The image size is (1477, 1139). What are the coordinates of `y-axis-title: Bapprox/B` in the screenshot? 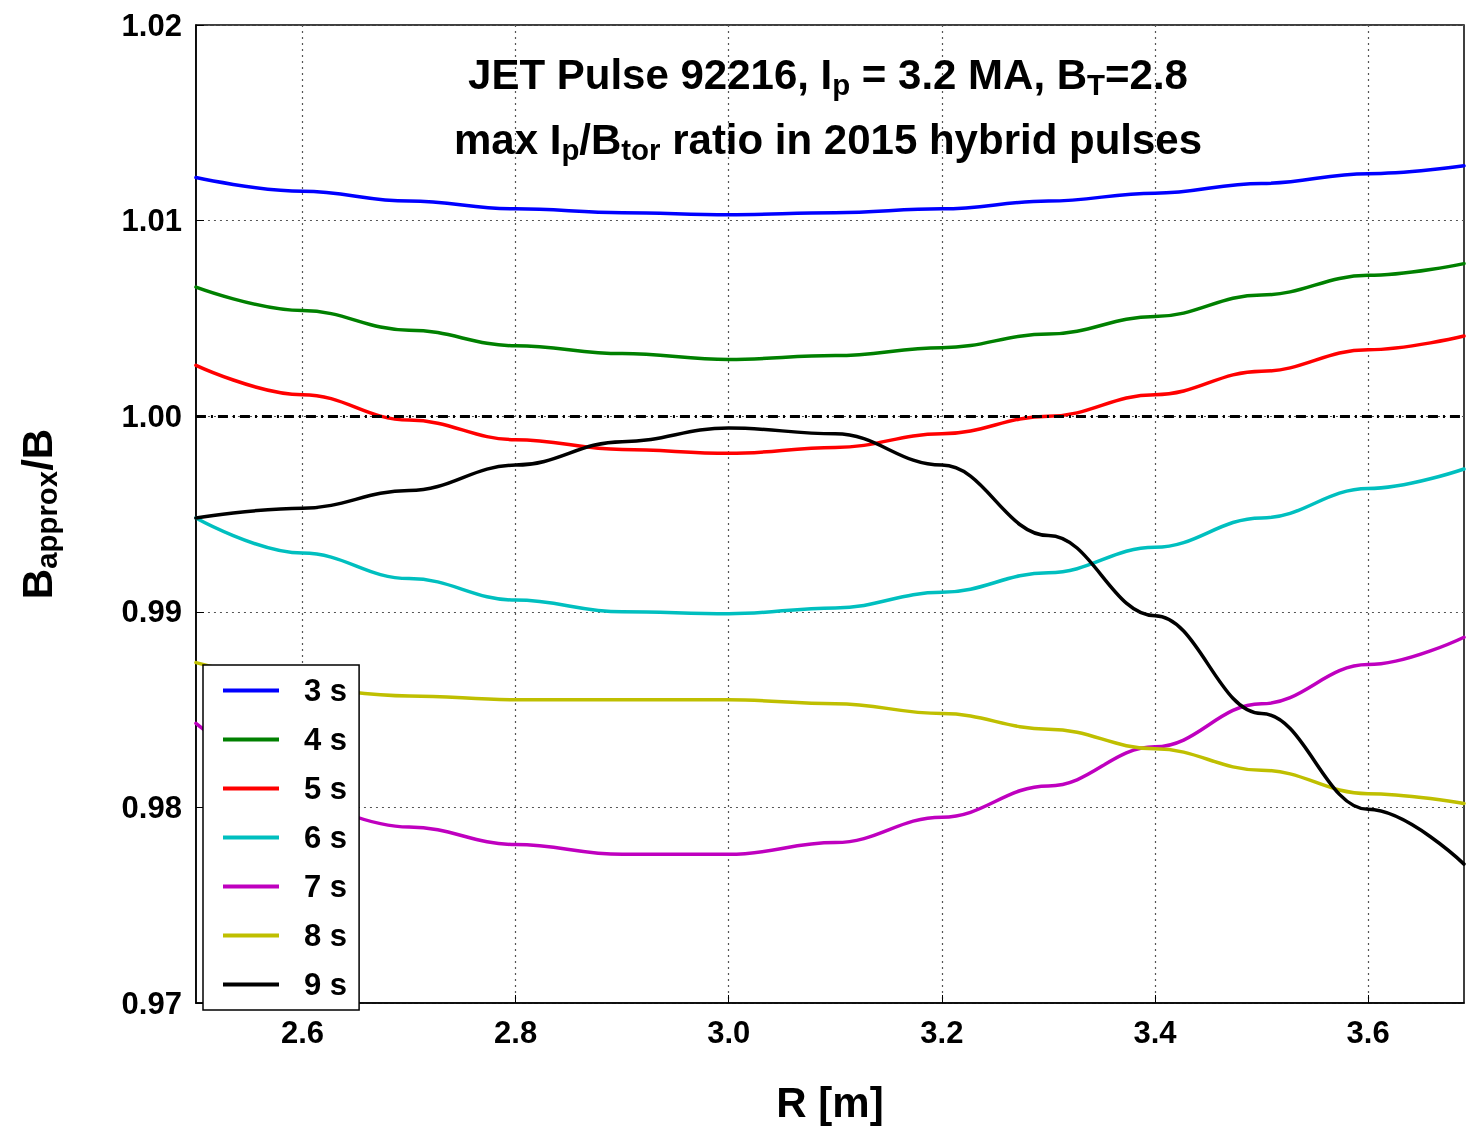 It's located at (38, 514).